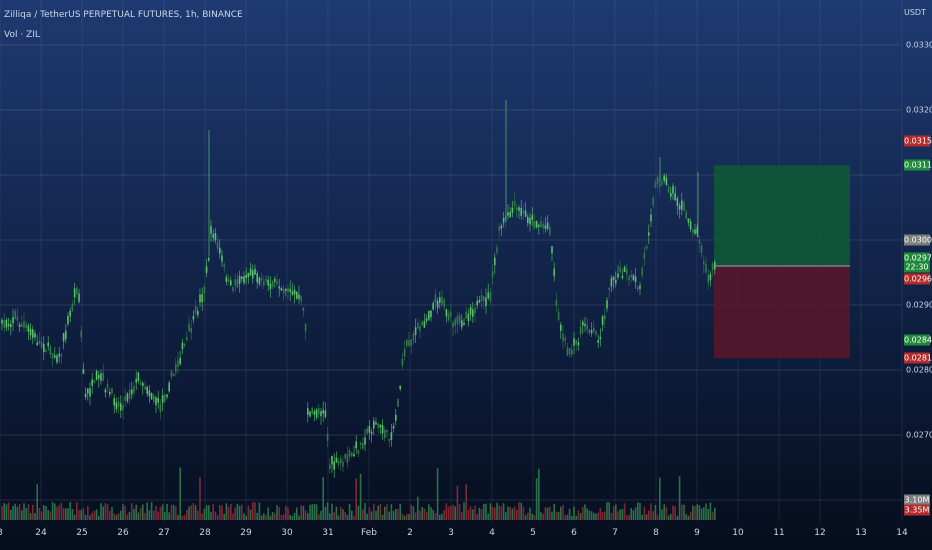 Image resolution: width=932 pixels, height=550 pixels. What do you see at coordinates (451, 533) in the screenshot?
I see `time-tick: 3` at bounding box center [451, 533].